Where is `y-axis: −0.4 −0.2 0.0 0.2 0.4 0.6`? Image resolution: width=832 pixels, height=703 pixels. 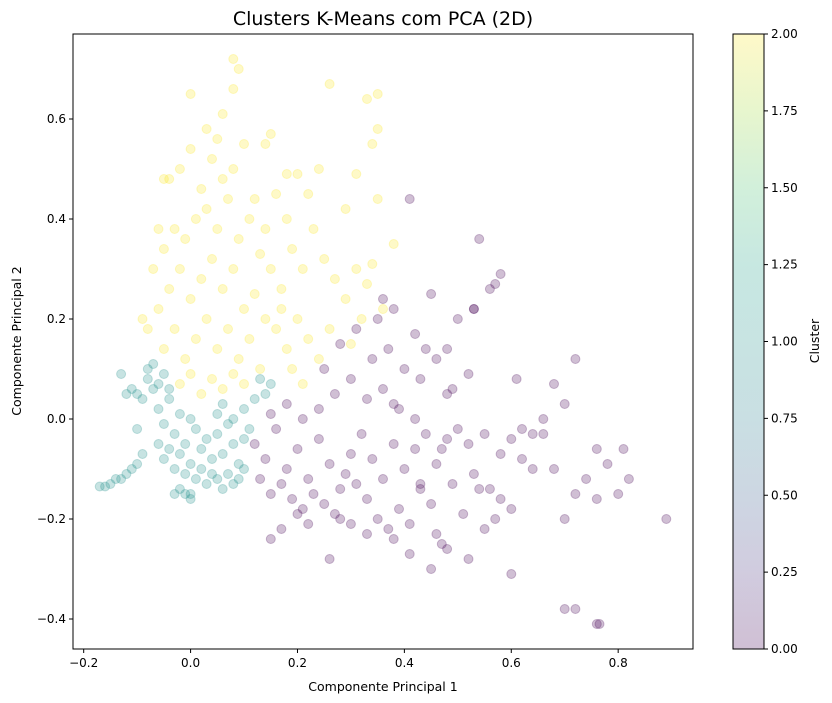 y-axis: −0.4 −0.2 0.0 0.2 0.4 0.6 is located at coordinates (55, 369).